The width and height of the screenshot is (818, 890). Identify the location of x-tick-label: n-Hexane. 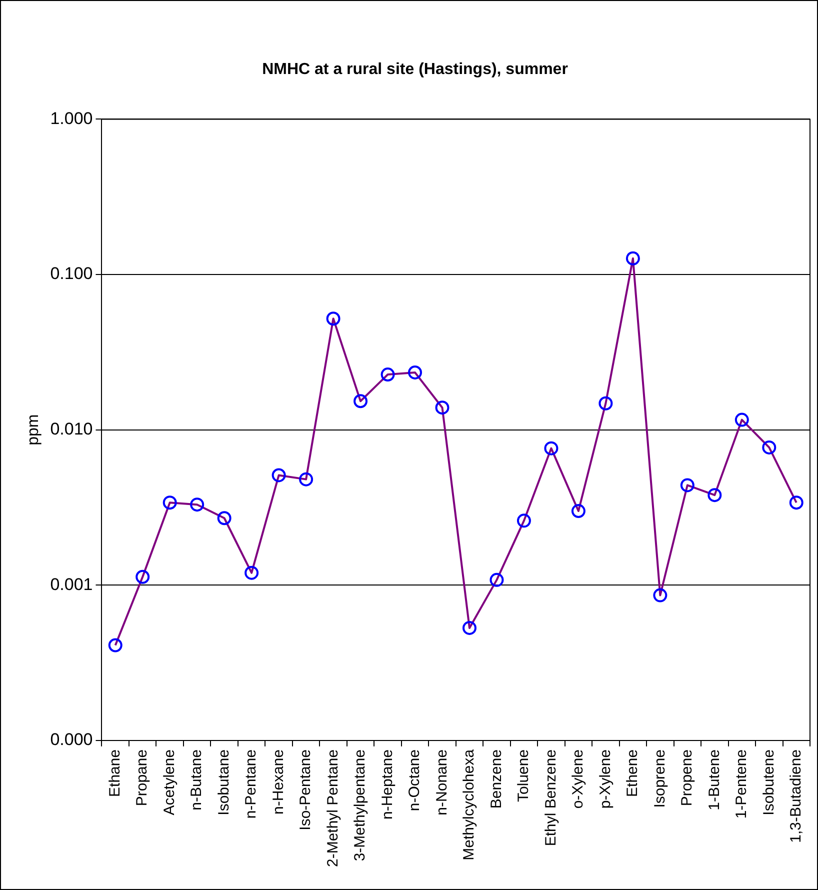
(278, 781).